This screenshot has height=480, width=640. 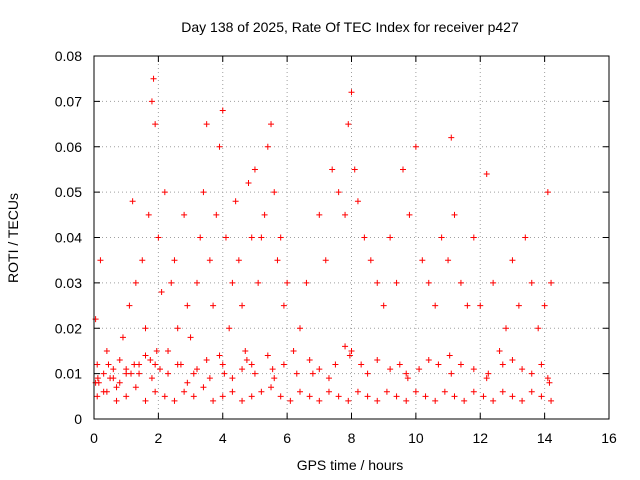 What do you see at coordinates (68, 374) in the screenshot?
I see `y-tick-label: 0.01` at bounding box center [68, 374].